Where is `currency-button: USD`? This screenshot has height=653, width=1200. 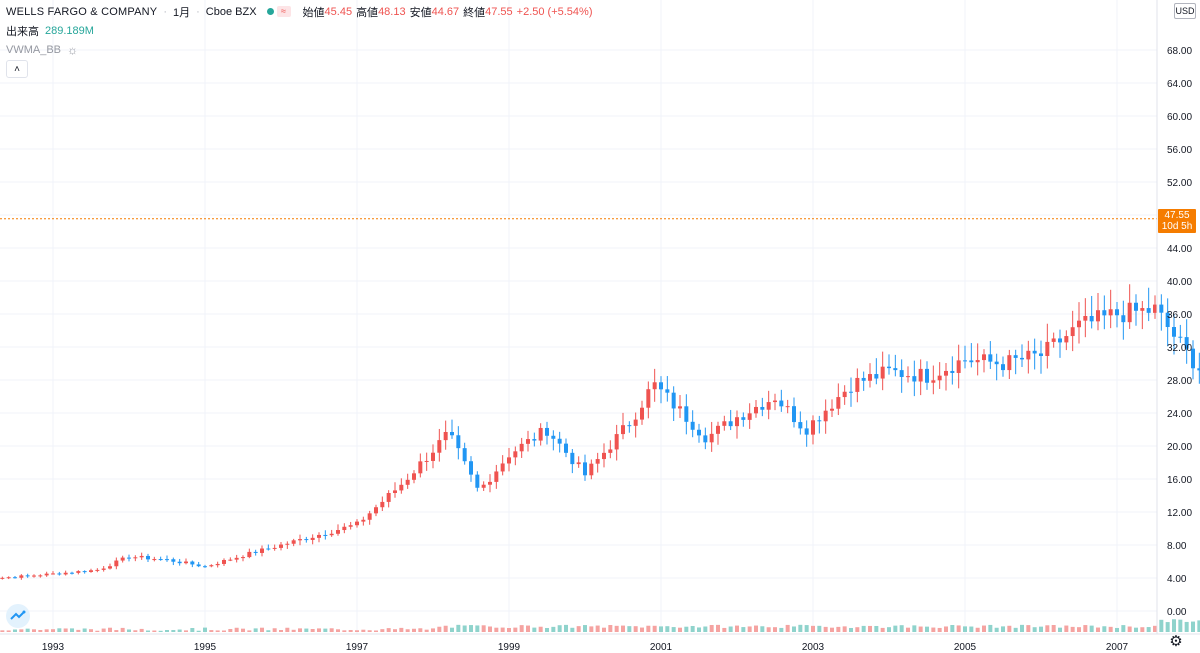 currency-button: USD is located at coordinates (1185, 11).